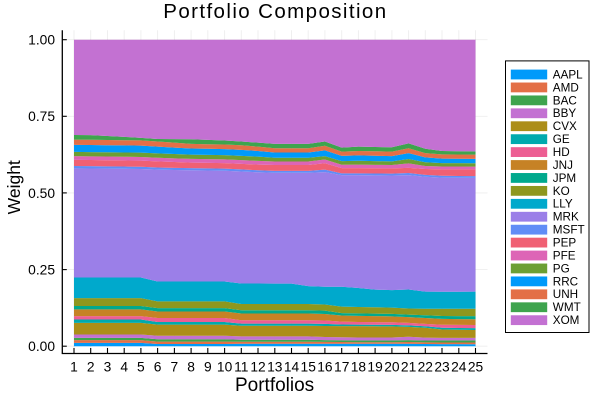  I want to click on svg-text: JPM, so click(564, 178).